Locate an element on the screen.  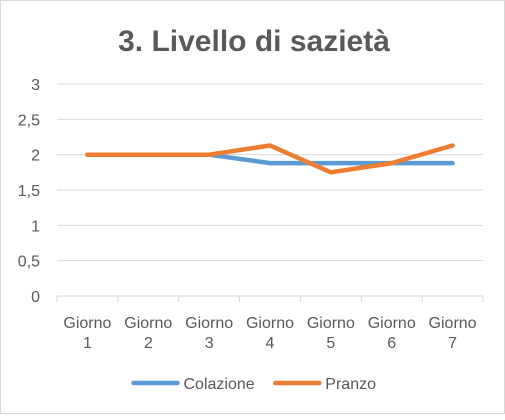
x-tick-label: Giorno 4 is located at coordinates (270, 333).